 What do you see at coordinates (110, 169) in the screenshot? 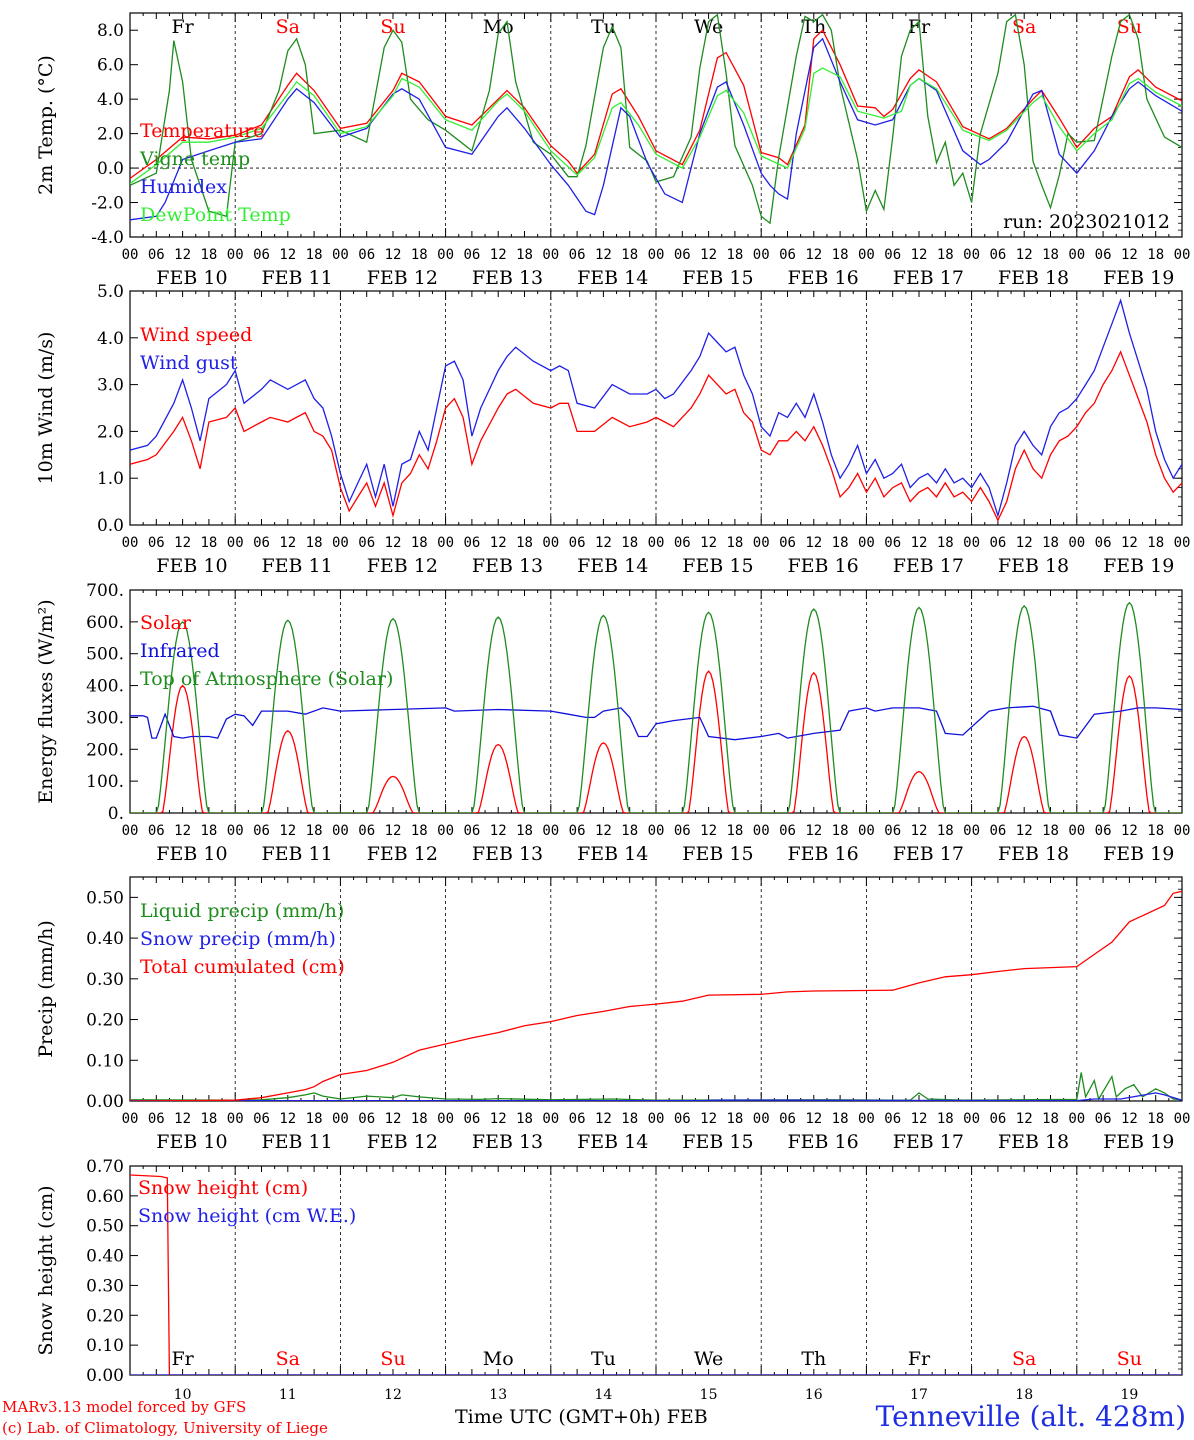
I see `y-tick-label: 0.0` at bounding box center [110, 169].